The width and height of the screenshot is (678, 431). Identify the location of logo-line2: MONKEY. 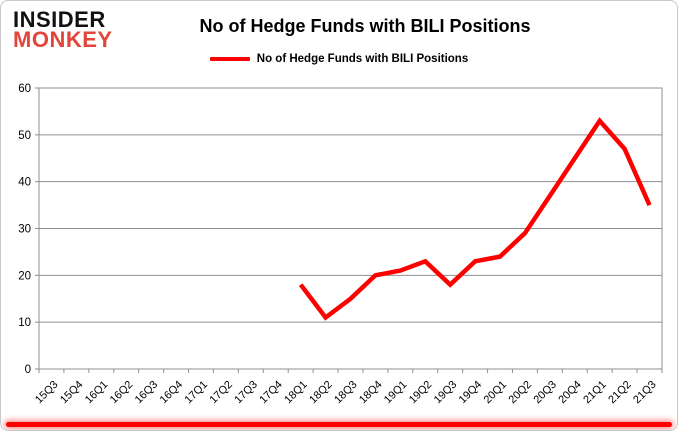
(63, 40).